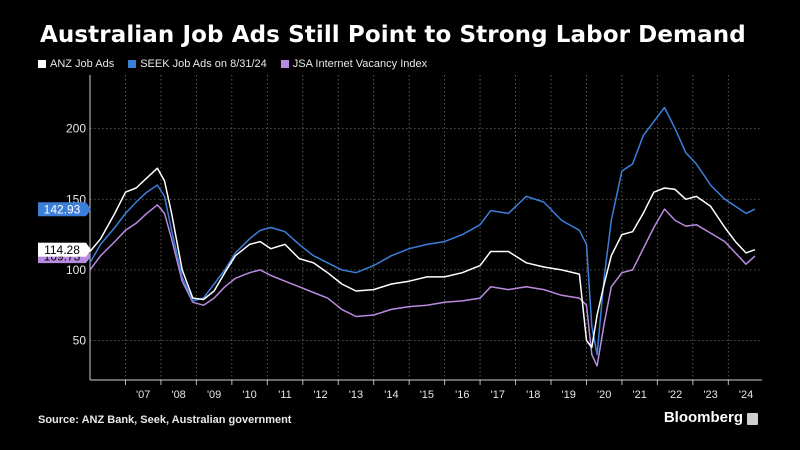 This screenshot has width=800, height=450. I want to click on last-value-tag-seek: 142.93, so click(62, 210).